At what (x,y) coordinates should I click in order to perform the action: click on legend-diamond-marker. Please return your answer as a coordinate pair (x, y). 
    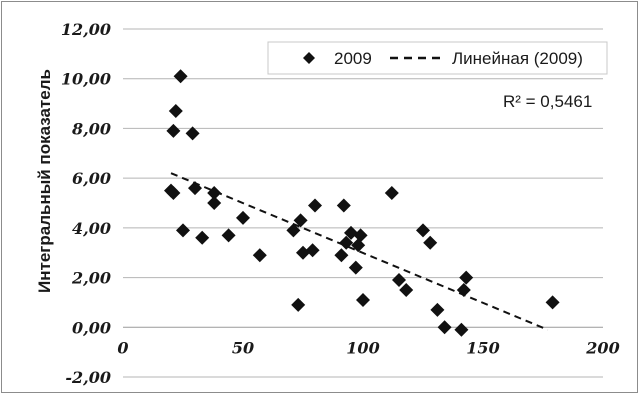
    Looking at the image, I should click on (309, 58).